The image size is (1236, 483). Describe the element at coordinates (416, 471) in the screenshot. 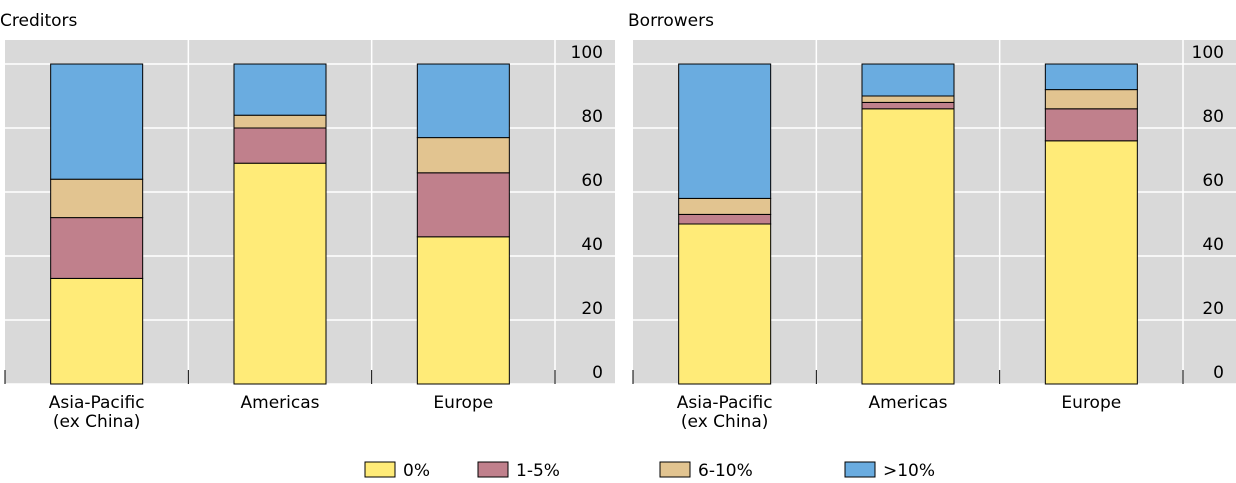

I see `legend-label: 0%` at that location.